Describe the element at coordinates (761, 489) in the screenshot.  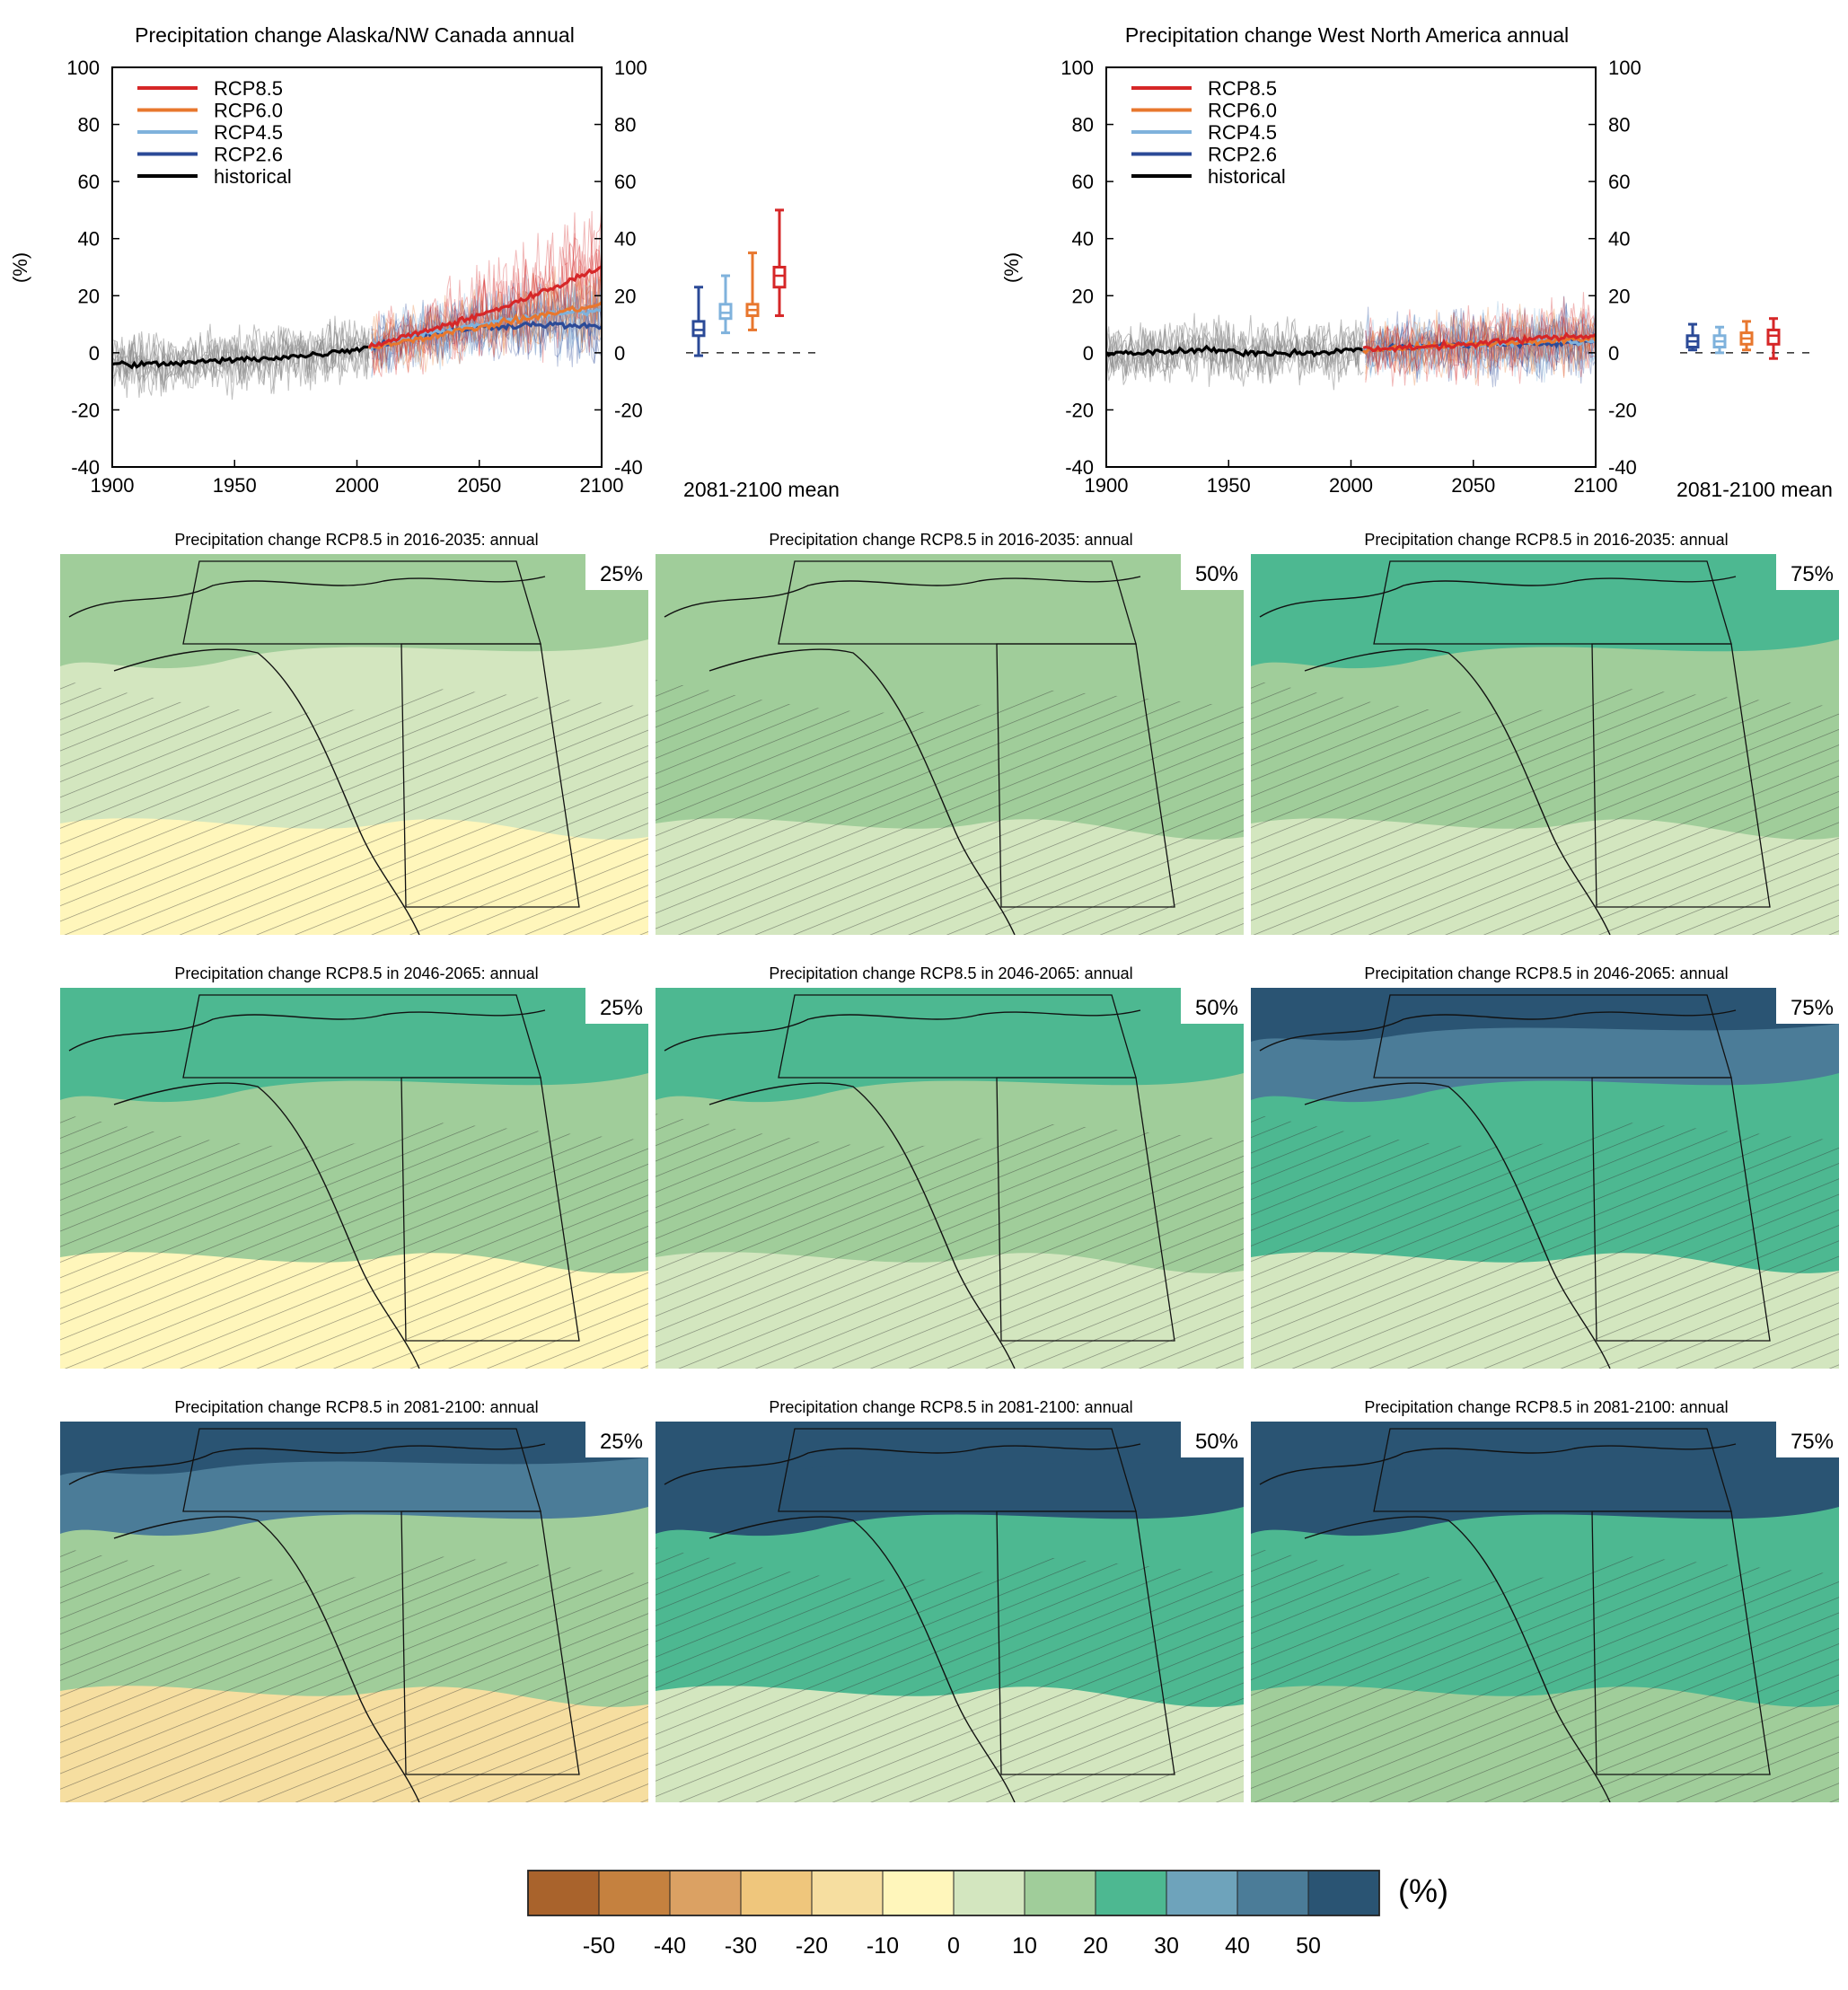
I see `boxplot-label: 2081-2100 mean` at that location.